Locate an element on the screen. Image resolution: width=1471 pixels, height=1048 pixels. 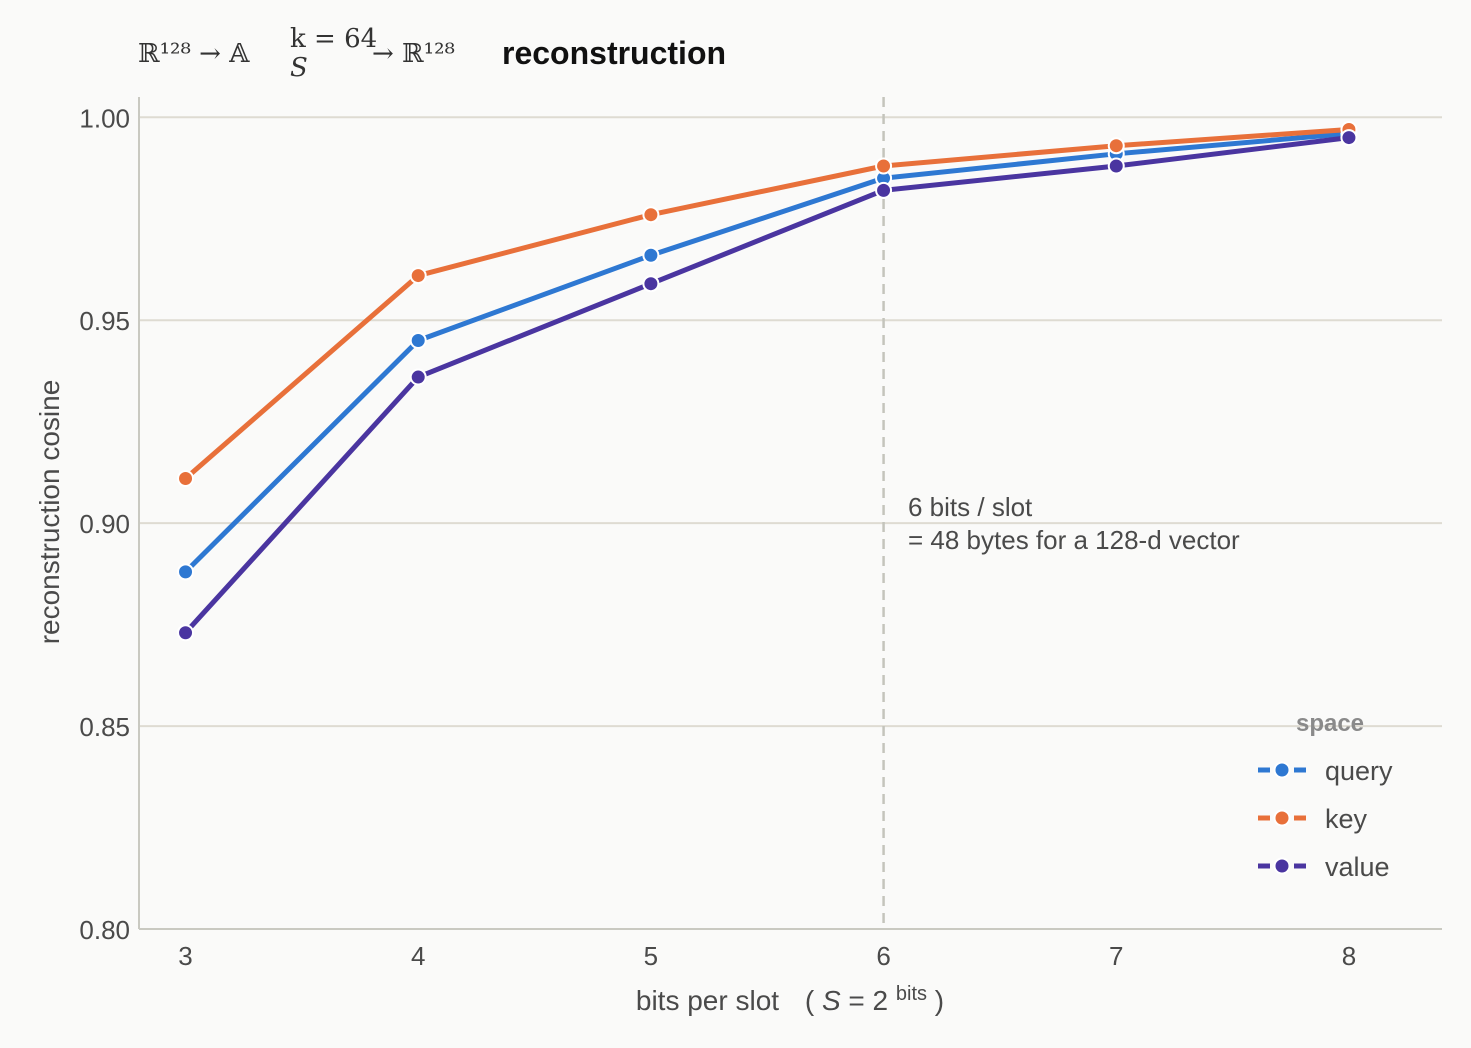
x-tick-label: 5 is located at coordinates (651, 956).